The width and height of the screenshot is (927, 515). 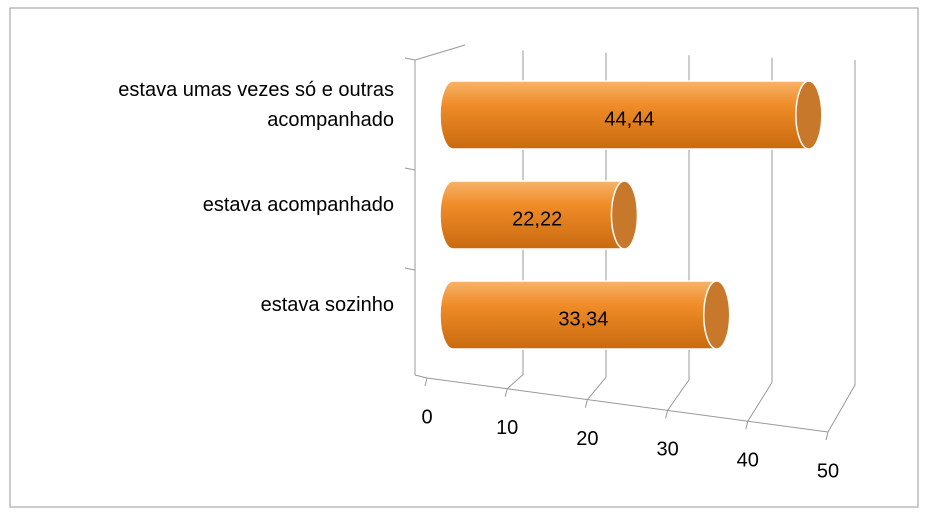 I want to click on x-tick-label: 30, so click(x=667, y=450).